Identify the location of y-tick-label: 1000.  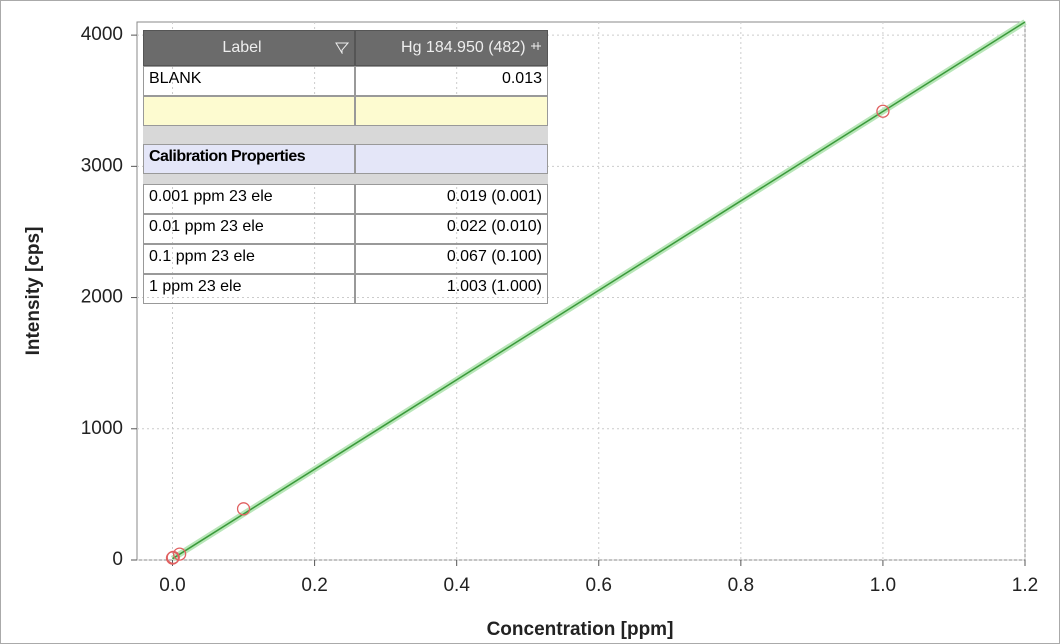
(102, 428).